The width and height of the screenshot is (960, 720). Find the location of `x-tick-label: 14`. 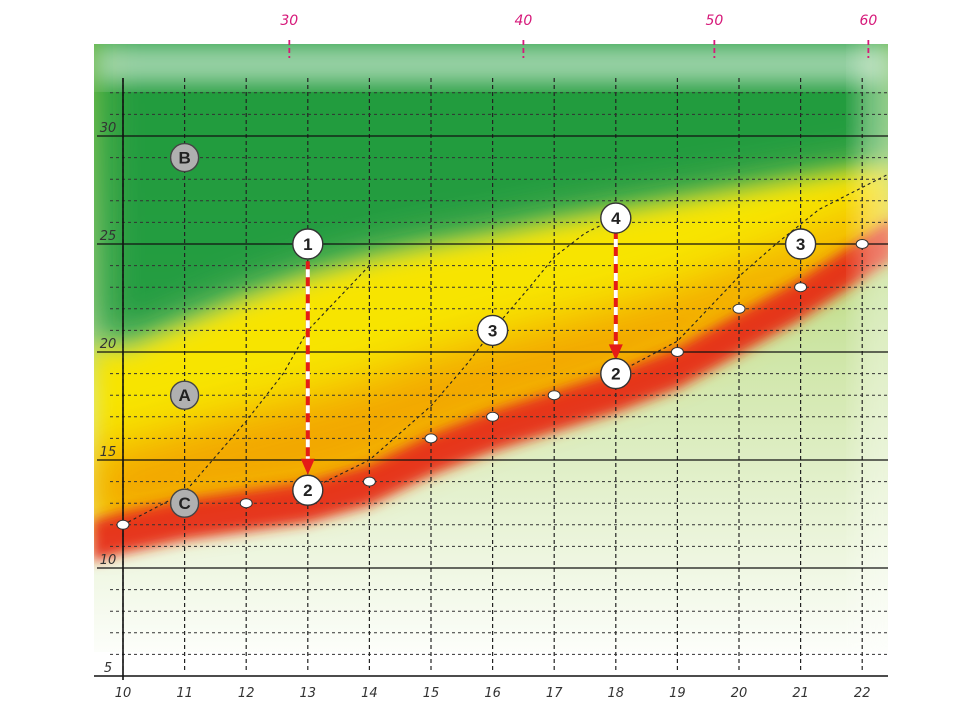

x-tick-label: 14 is located at coordinates (369, 693).